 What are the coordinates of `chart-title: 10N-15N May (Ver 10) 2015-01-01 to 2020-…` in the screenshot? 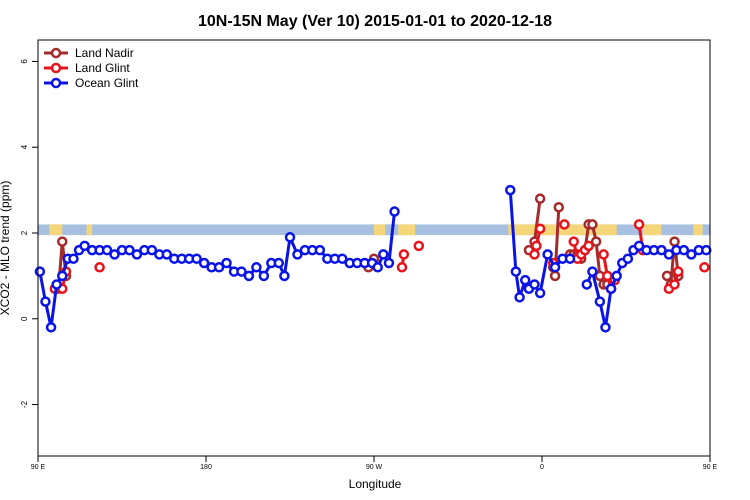 It's located at (375, 21).